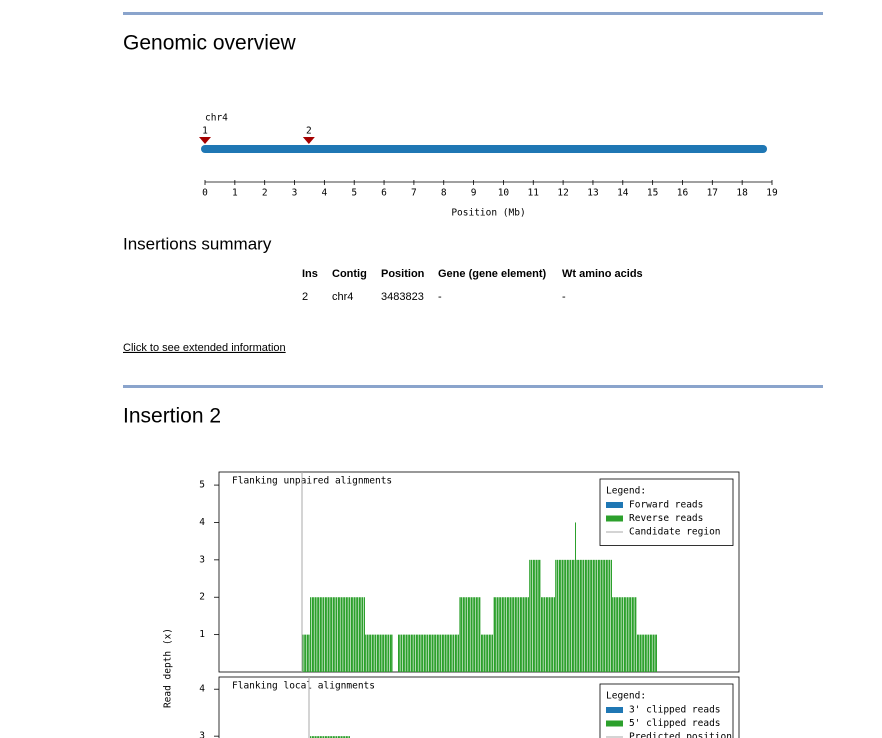 The height and width of the screenshot is (738, 882). Describe the element at coordinates (742, 193) in the screenshot. I see `x-tick-label: 18` at that location.